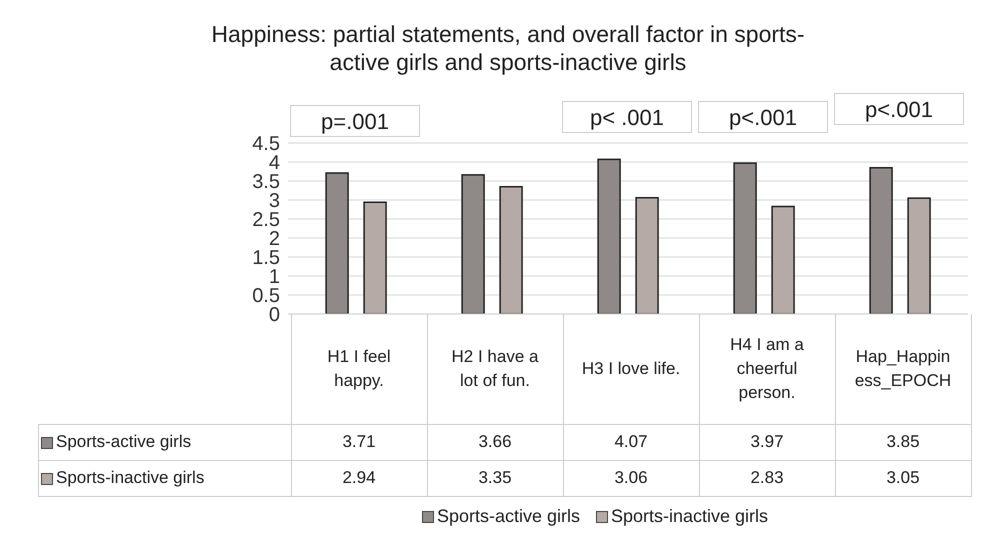 Image resolution: width=993 pixels, height=546 pixels. Describe the element at coordinates (508, 516) in the screenshot. I see `text: Sports-active girls` at that location.